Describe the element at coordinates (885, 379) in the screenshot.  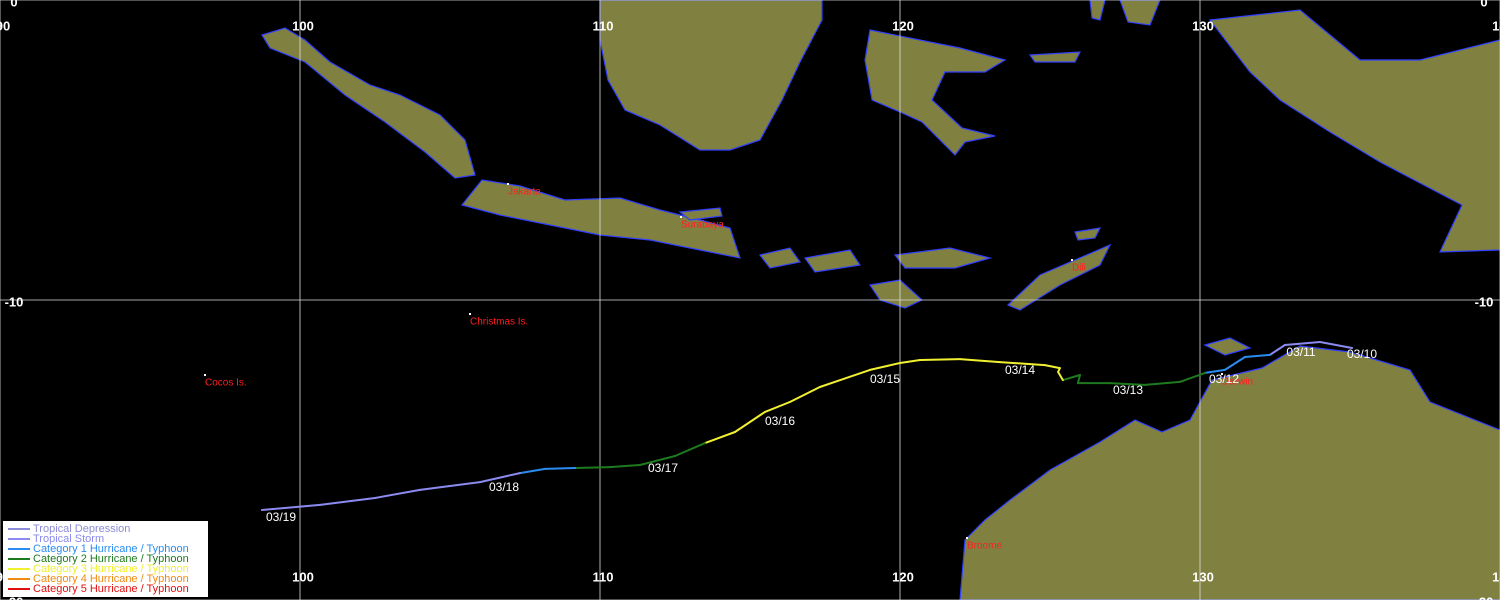
I see `date-label: 03/15` at that location.